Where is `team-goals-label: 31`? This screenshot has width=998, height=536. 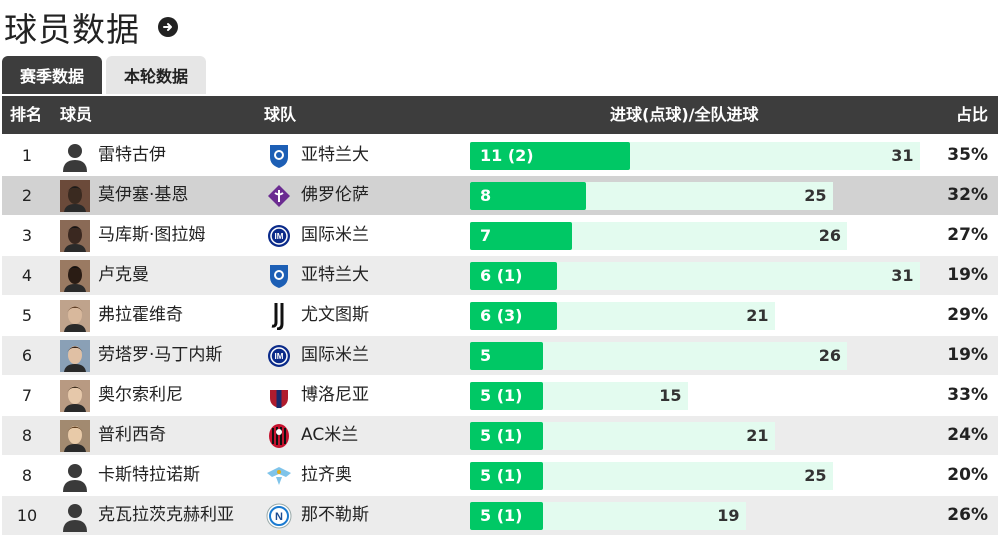
team-goals-label: 31 is located at coordinates (902, 155).